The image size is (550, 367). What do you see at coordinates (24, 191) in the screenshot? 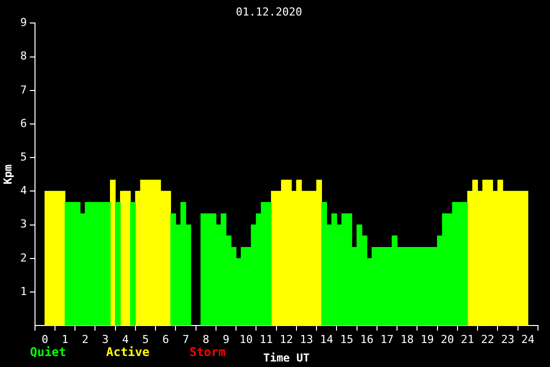
I see `y-tick-label: 4` at bounding box center [24, 191].